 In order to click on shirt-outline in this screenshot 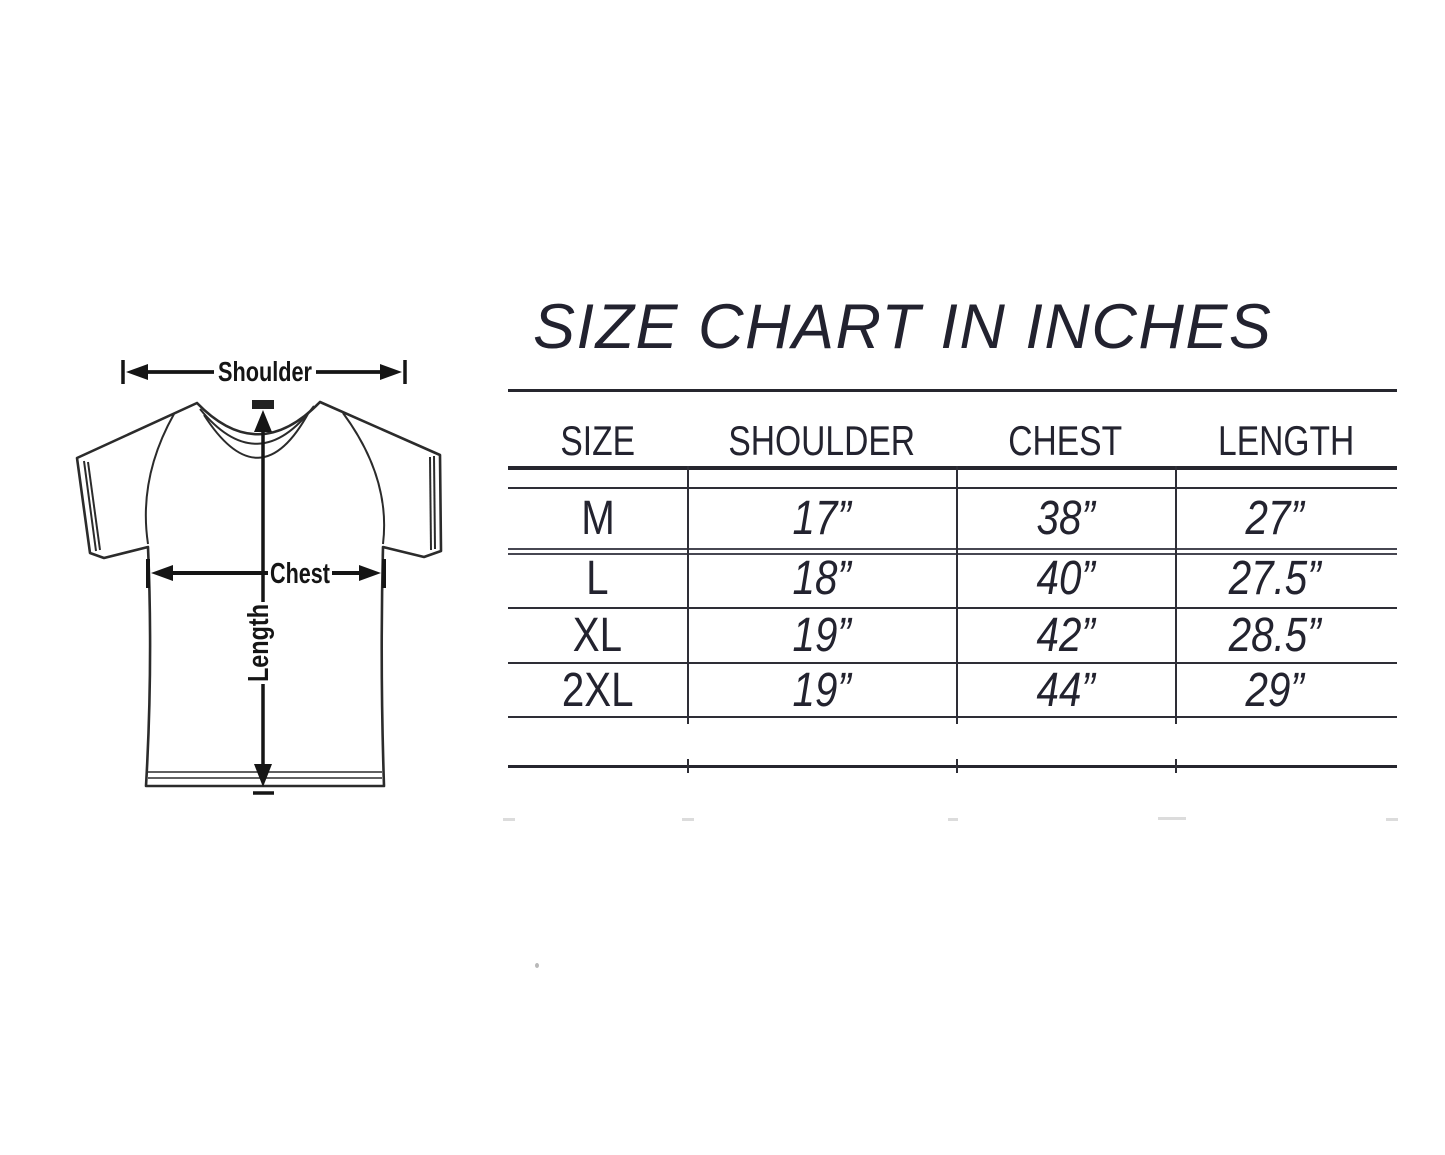, I will do `click(259, 594)`.